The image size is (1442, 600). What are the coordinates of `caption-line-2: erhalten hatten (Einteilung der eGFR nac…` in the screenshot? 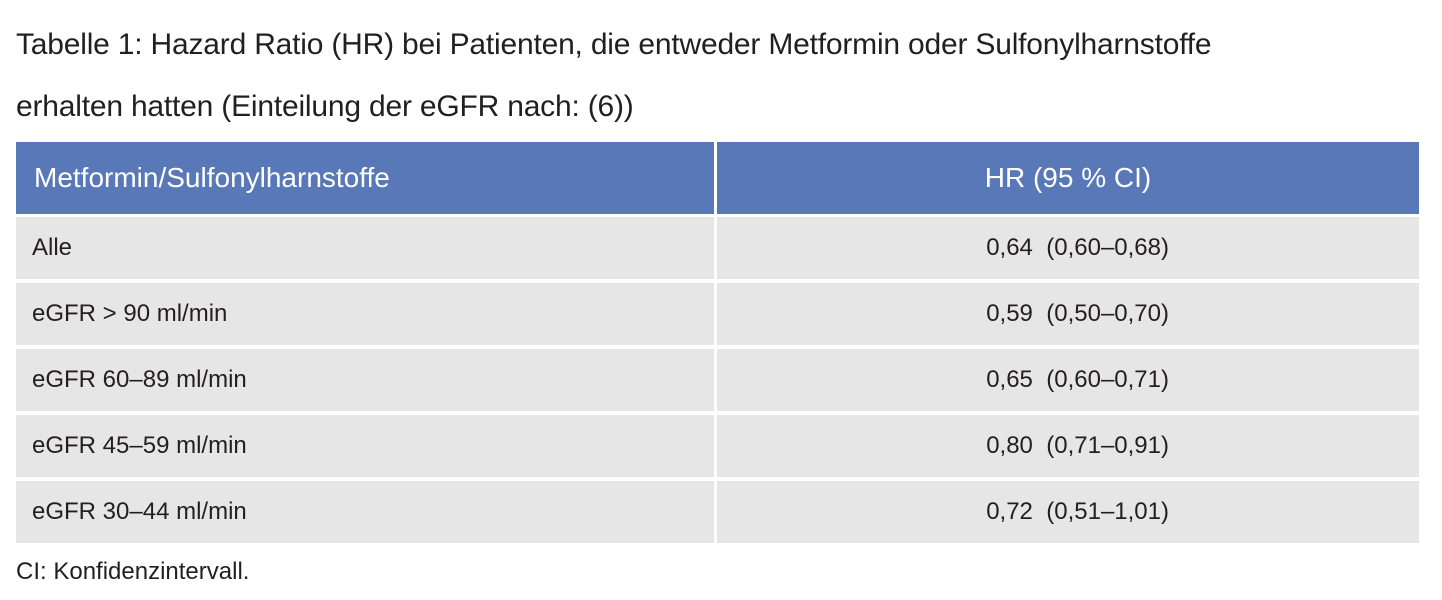 It's located at (325, 106).